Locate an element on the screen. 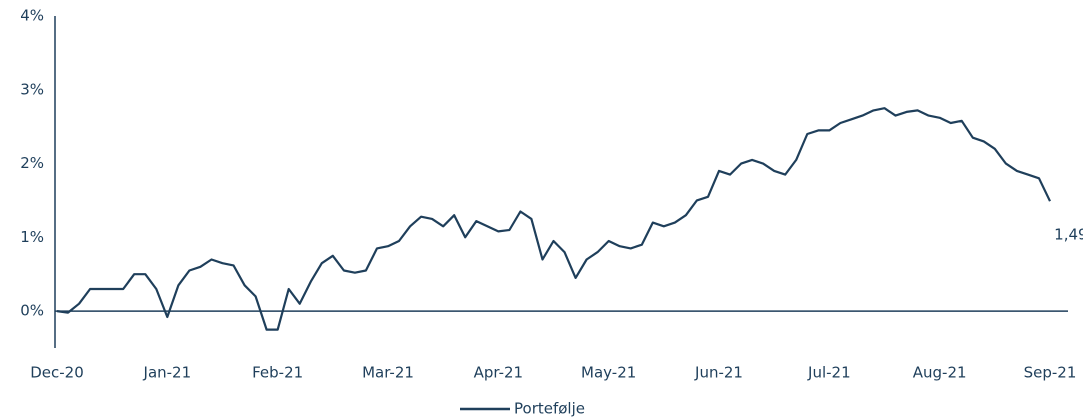 The width and height of the screenshot is (1083, 419). y-tick-label: 3% is located at coordinates (32, 89).